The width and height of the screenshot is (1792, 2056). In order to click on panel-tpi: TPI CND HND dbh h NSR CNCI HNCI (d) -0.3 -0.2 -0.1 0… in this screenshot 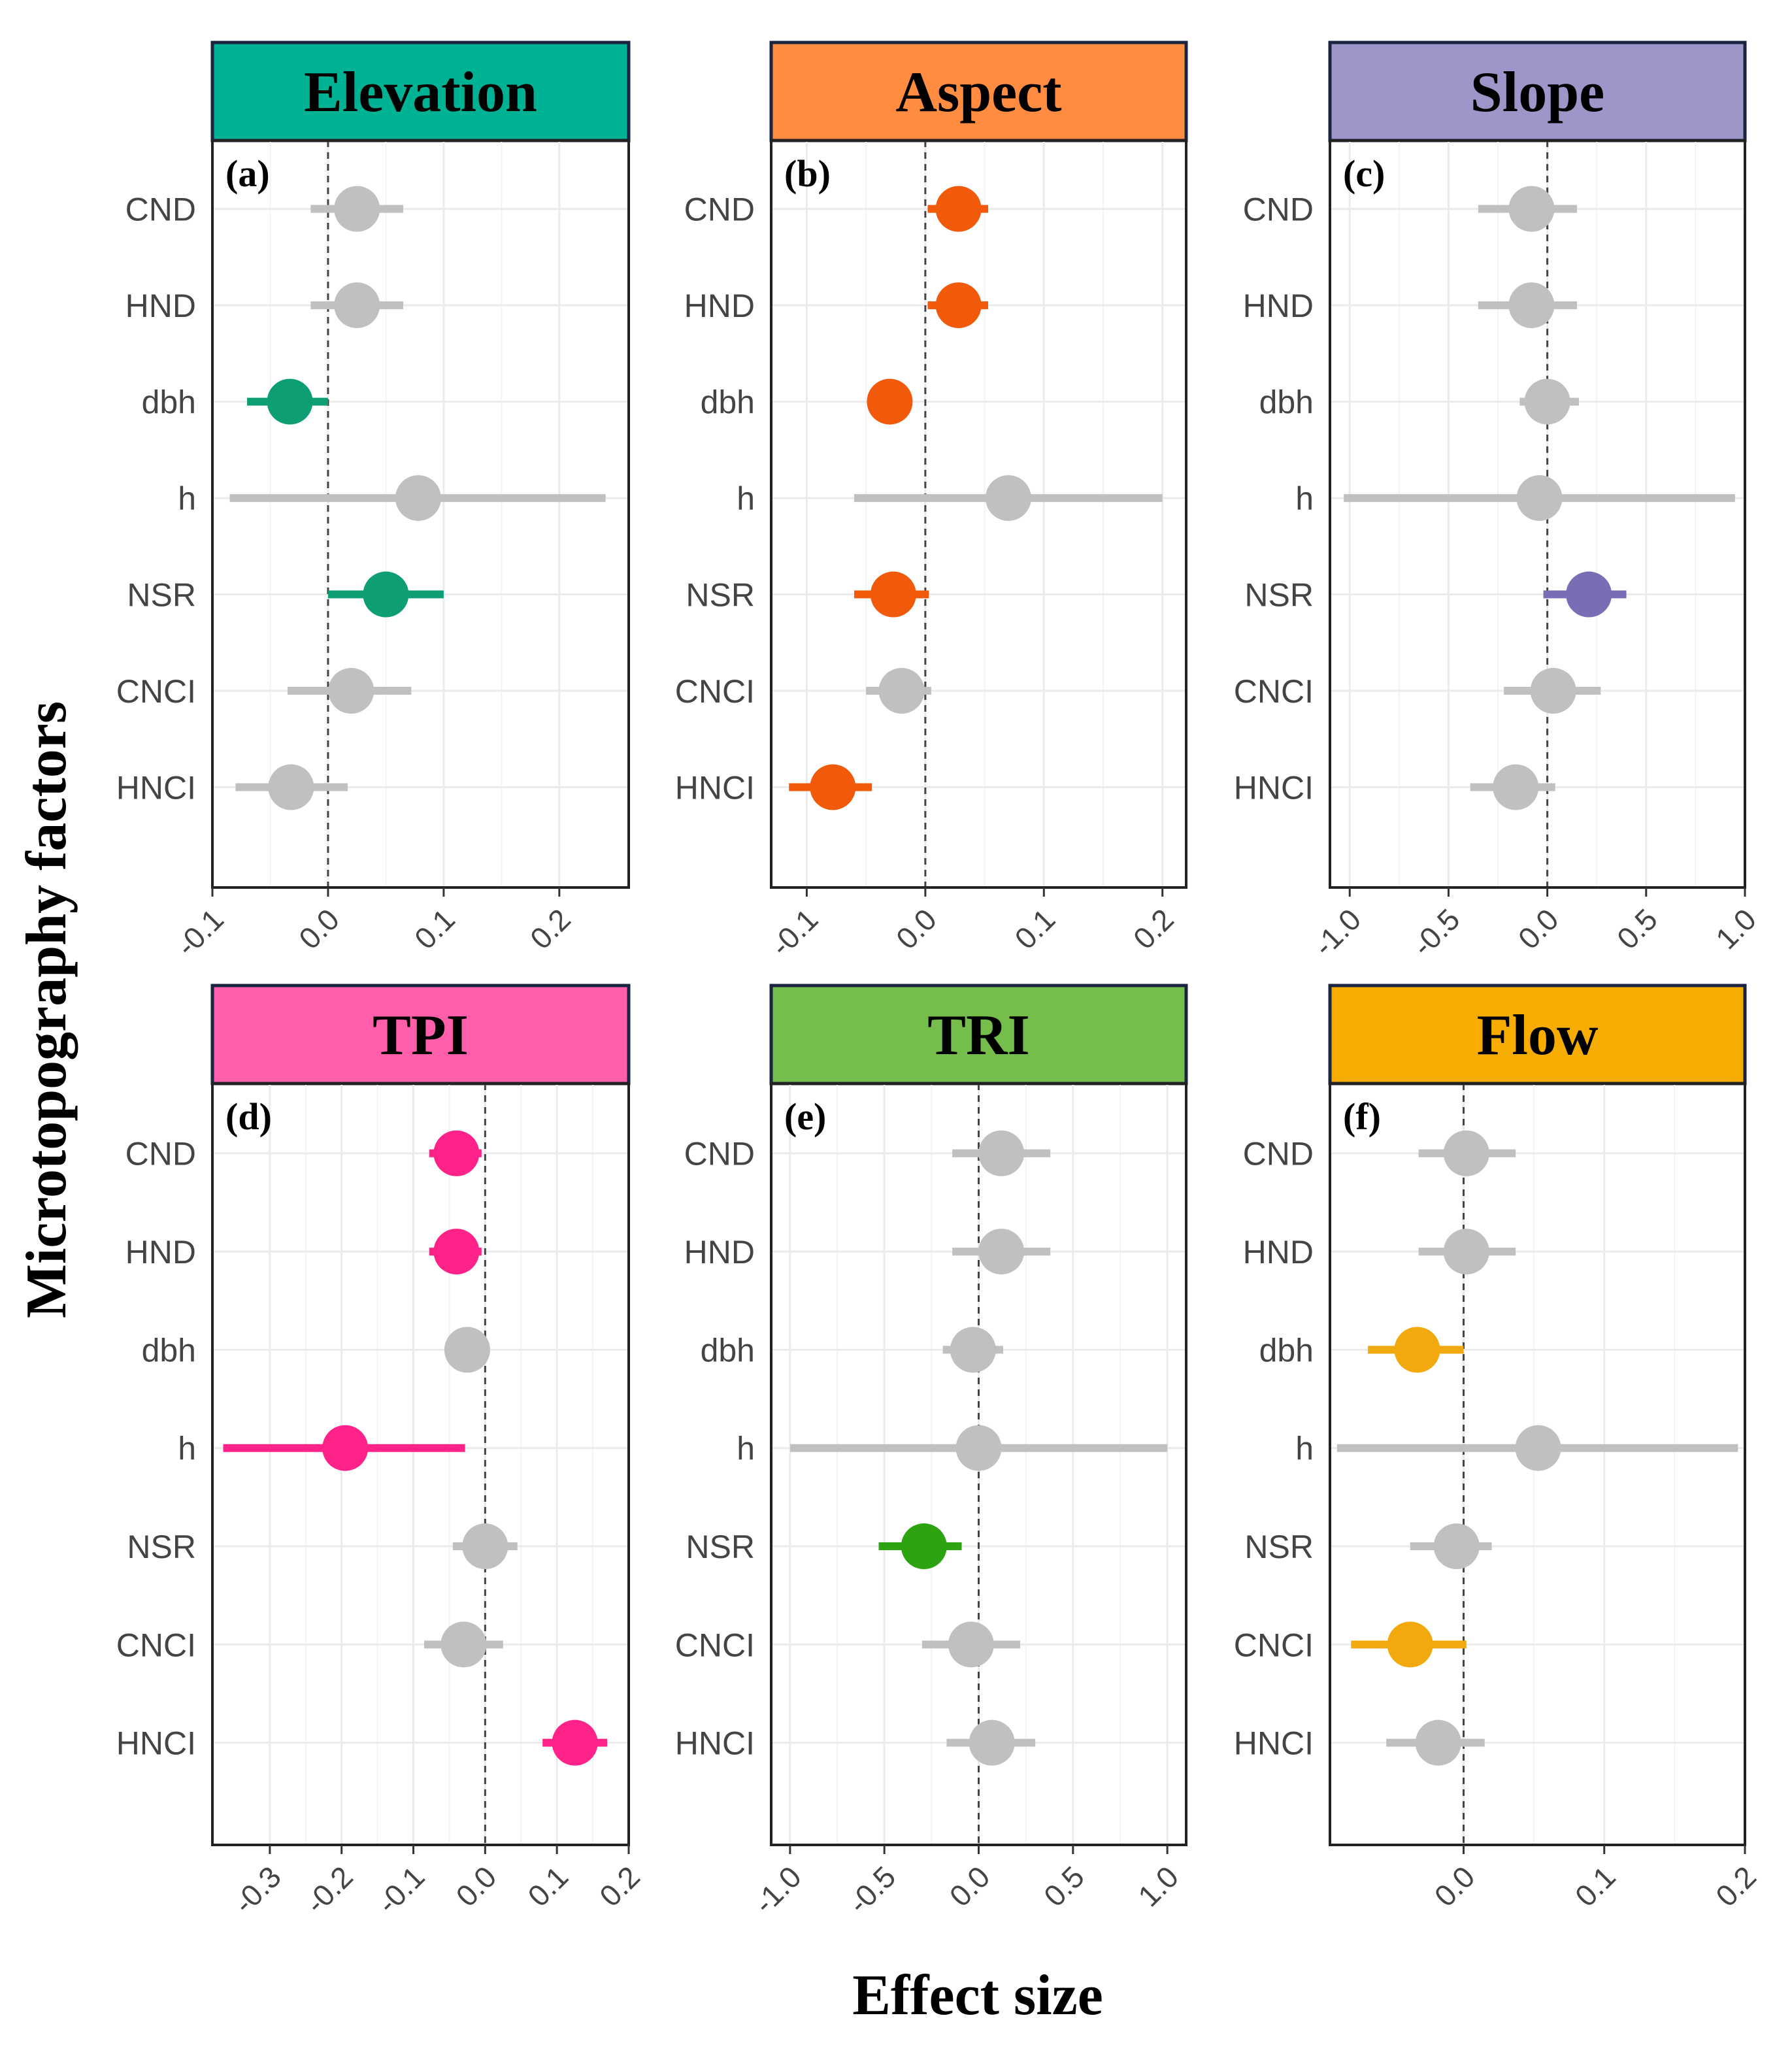, I will do `click(381, 1452)`.